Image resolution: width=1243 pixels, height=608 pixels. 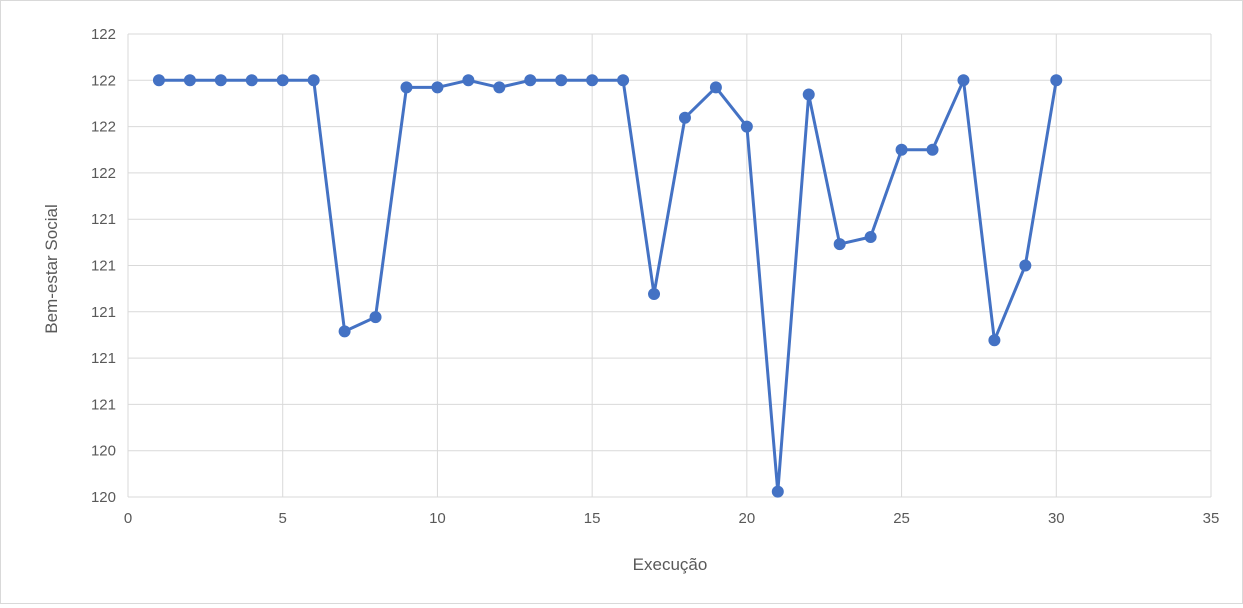 I want to click on y-axis-title: Bem-estar Social, so click(x=51, y=268).